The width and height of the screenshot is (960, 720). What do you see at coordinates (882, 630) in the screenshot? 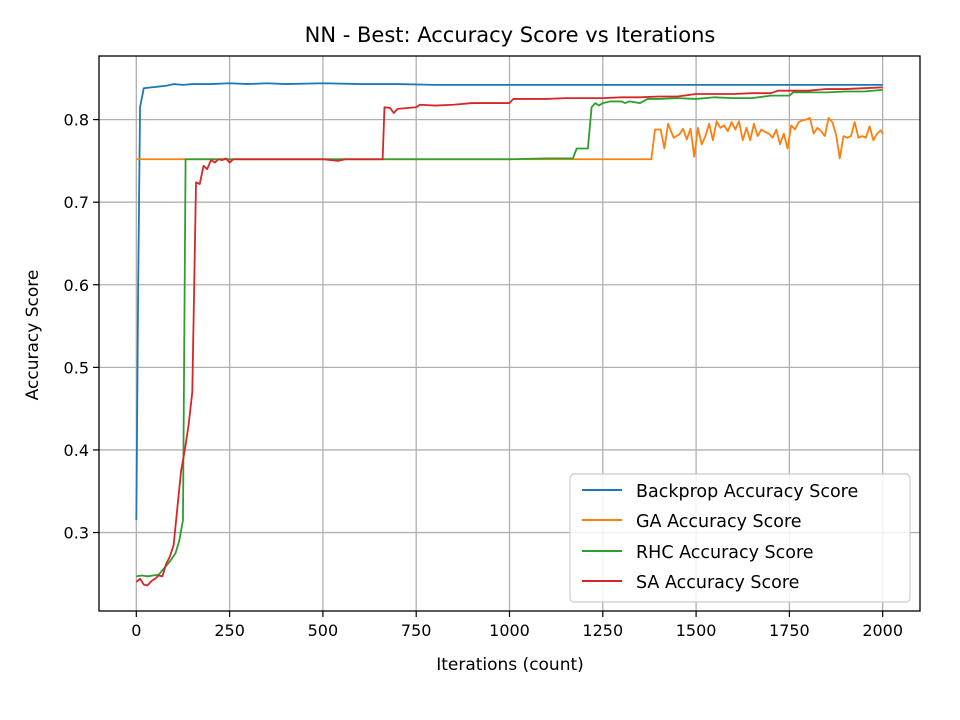
I see `x-tick-label: 2000` at bounding box center [882, 630].